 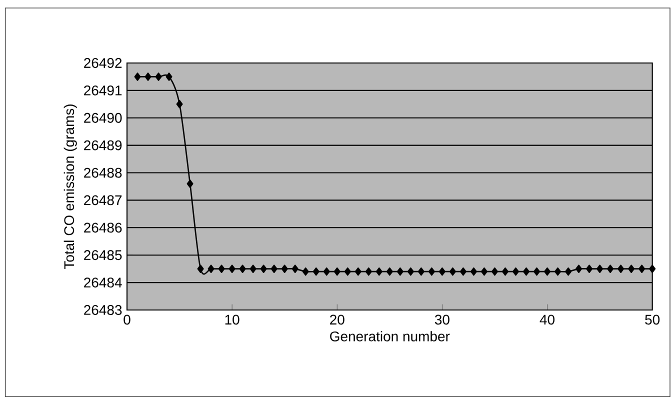 What do you see at coordinates (232, 319) in the screenshot?
I see `x-tick-label: 10` at bounding box center [232, 319].